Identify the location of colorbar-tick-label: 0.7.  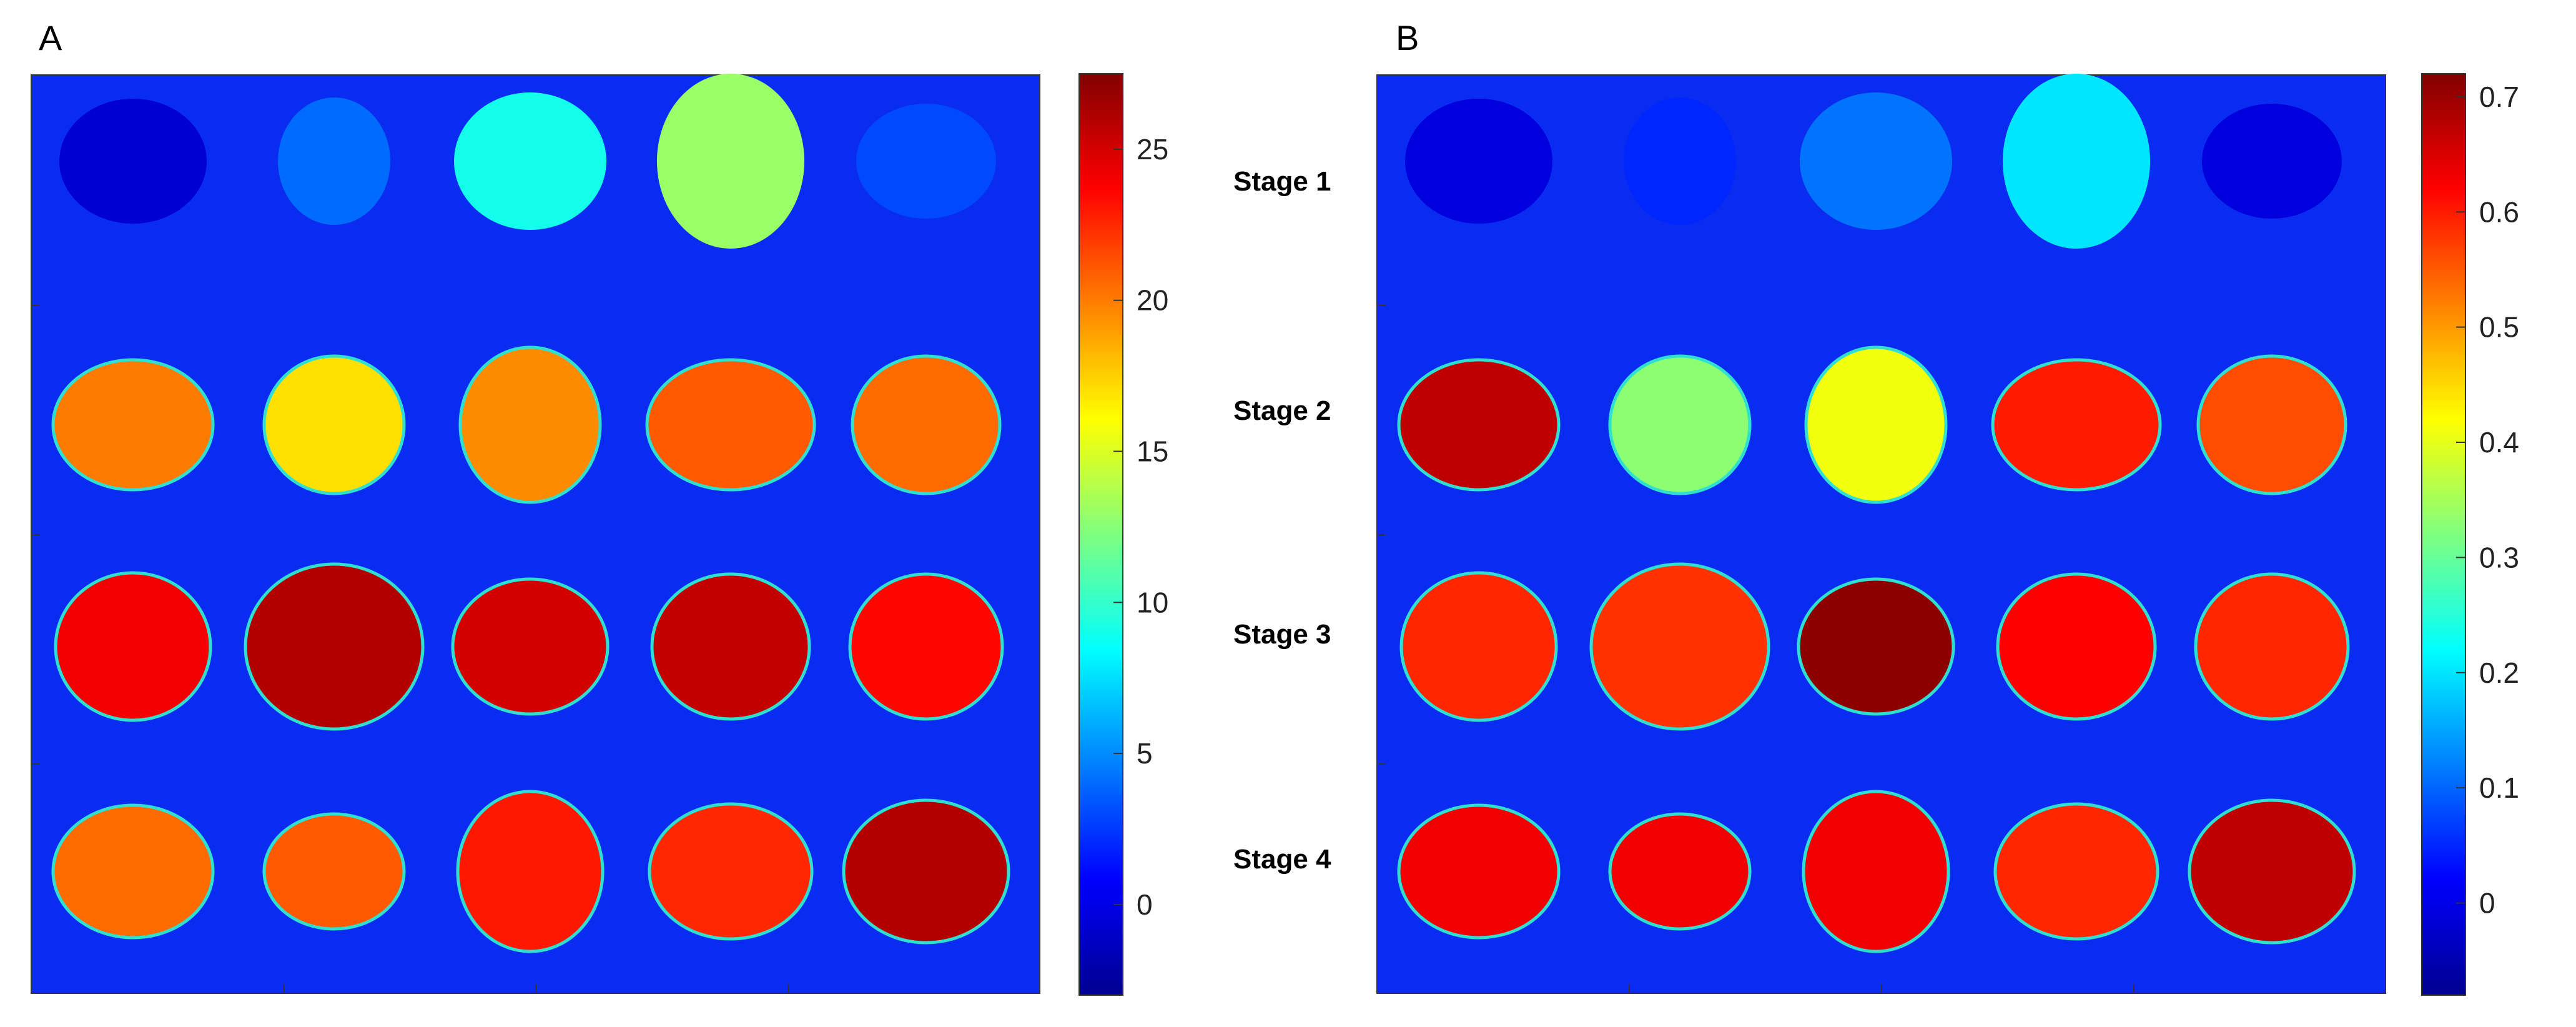
(2499, 97).